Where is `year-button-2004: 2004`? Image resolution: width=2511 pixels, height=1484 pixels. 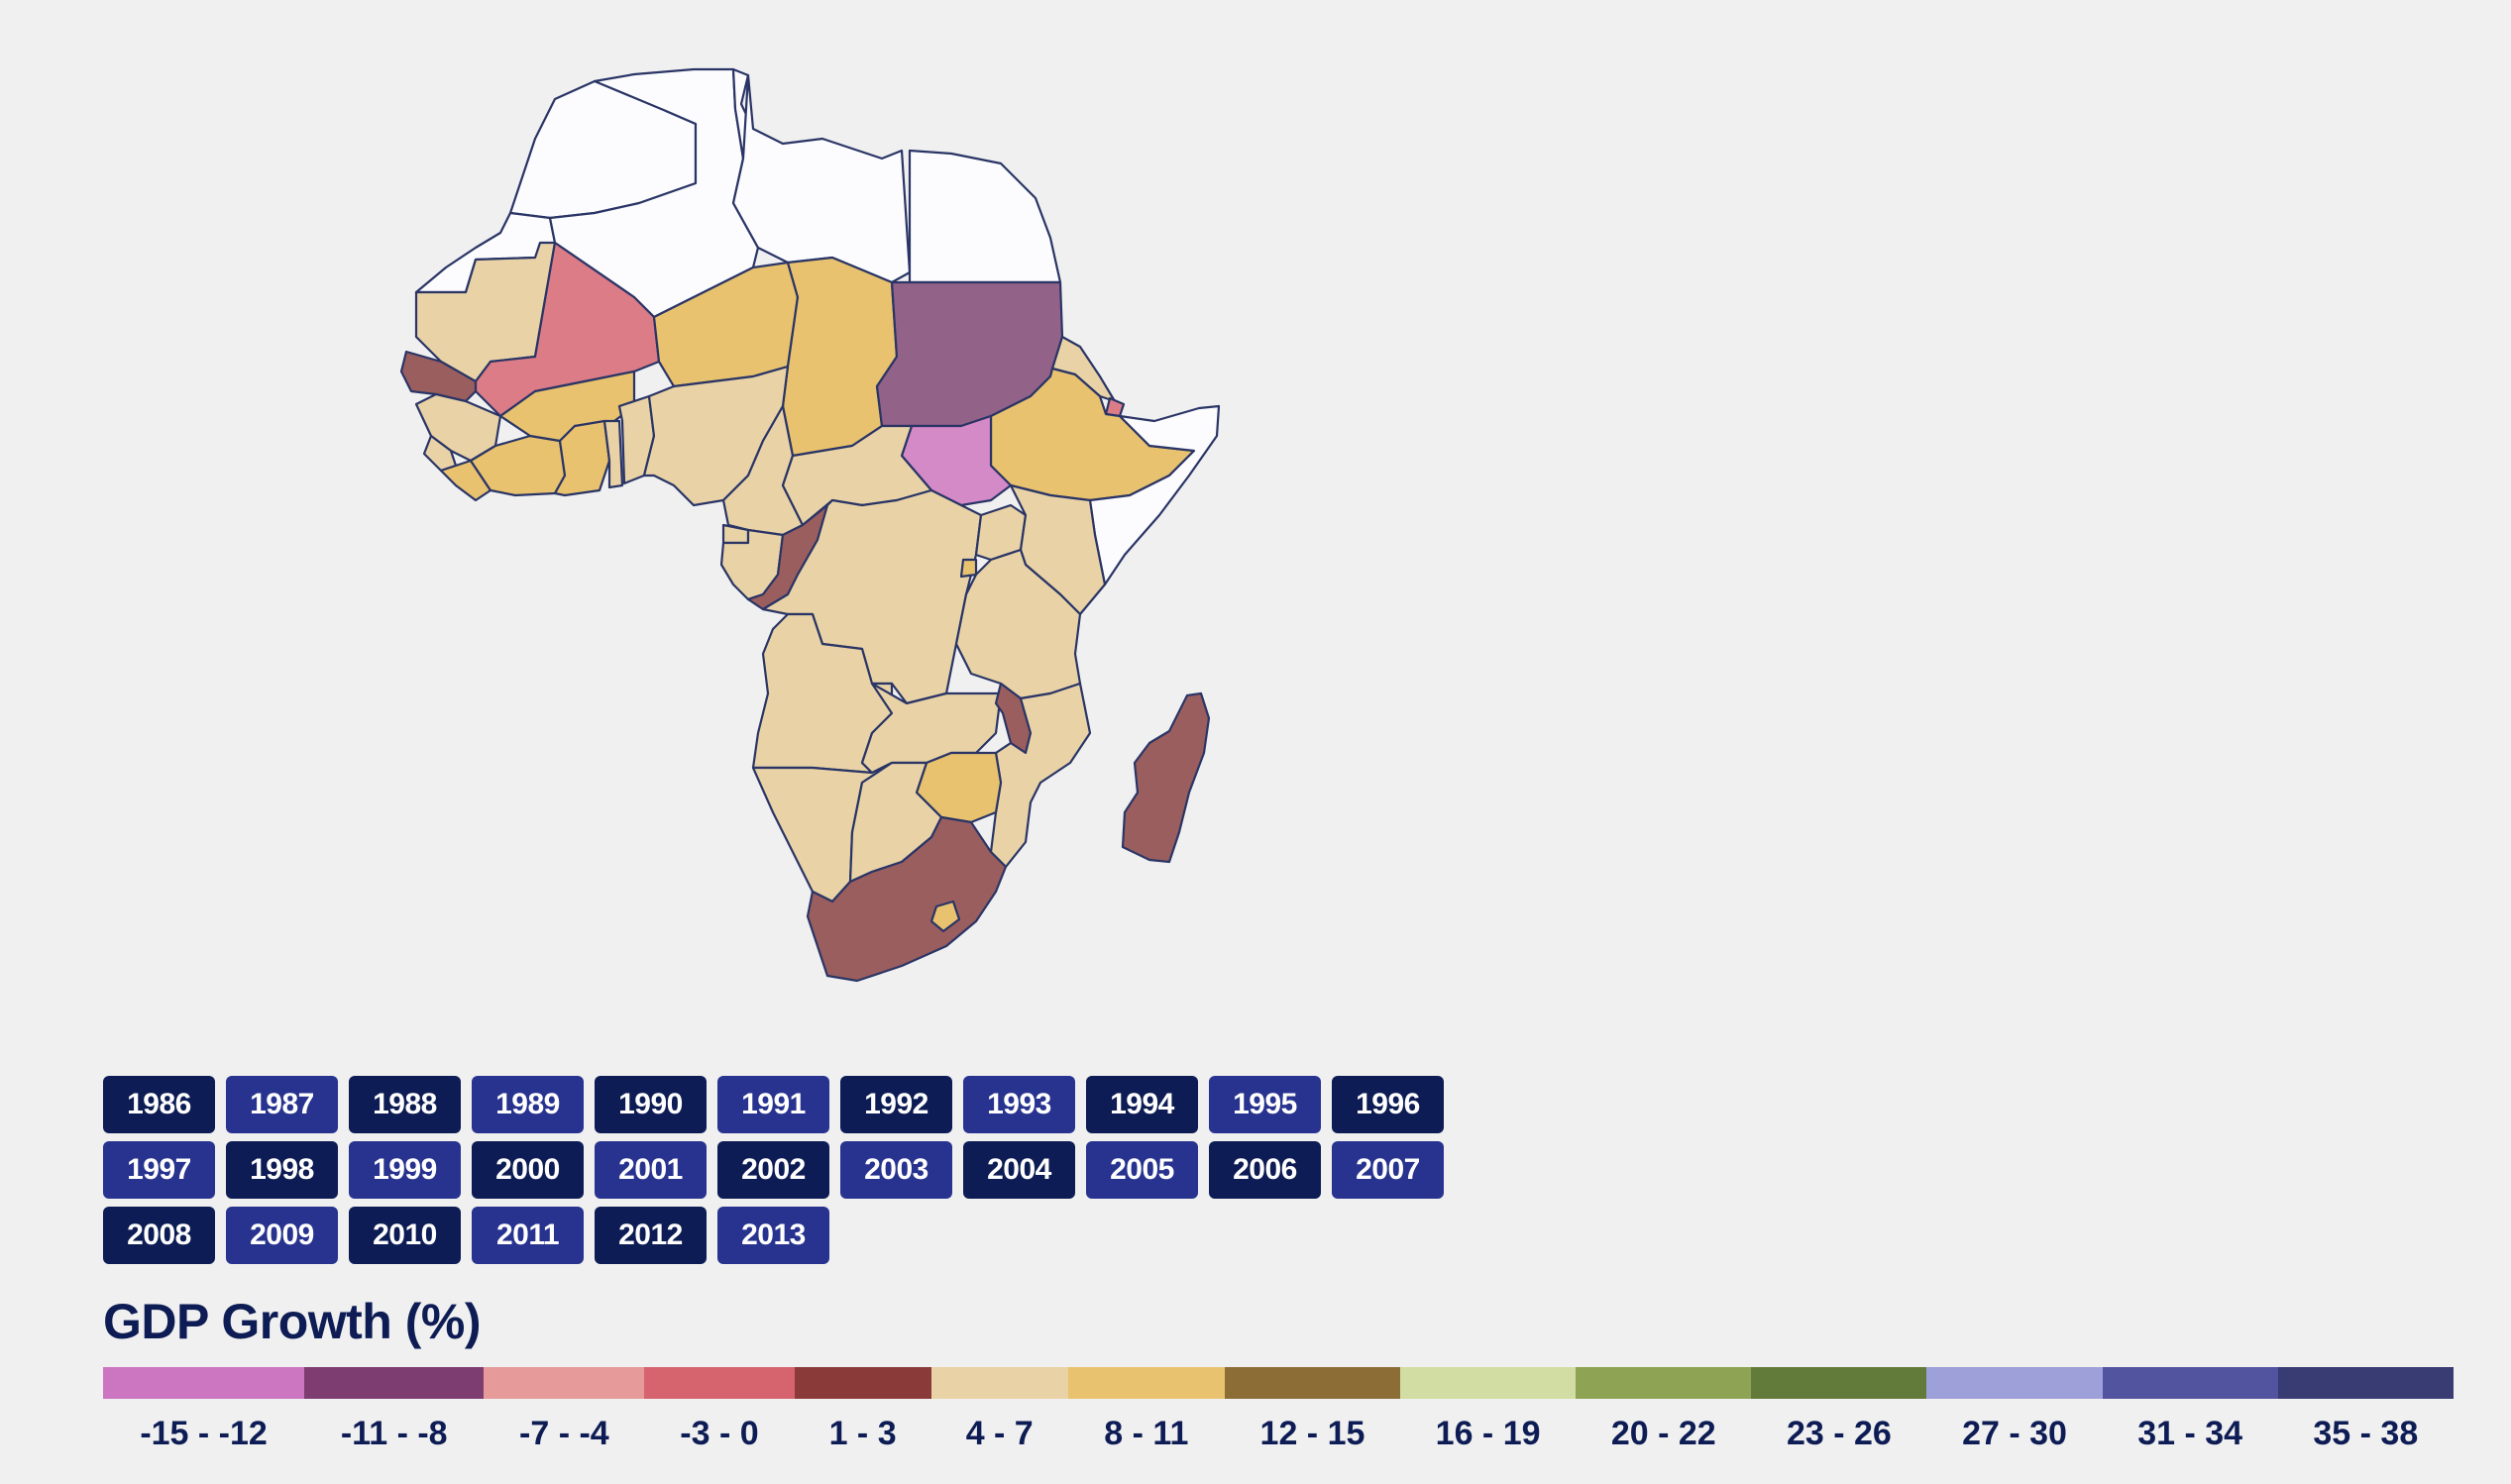 year-button-2004: 2004 is located at coordinates (1019, 1170).